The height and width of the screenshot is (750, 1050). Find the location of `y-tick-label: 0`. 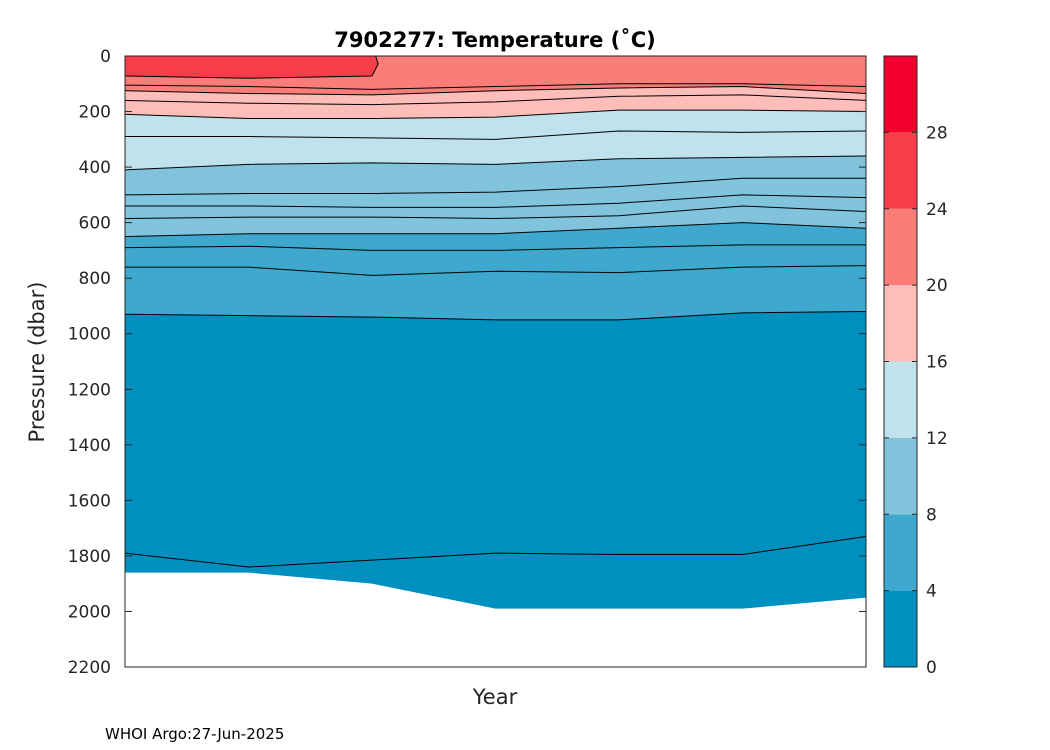

y-tick-label: 0 is located at coordinates (105, 57).